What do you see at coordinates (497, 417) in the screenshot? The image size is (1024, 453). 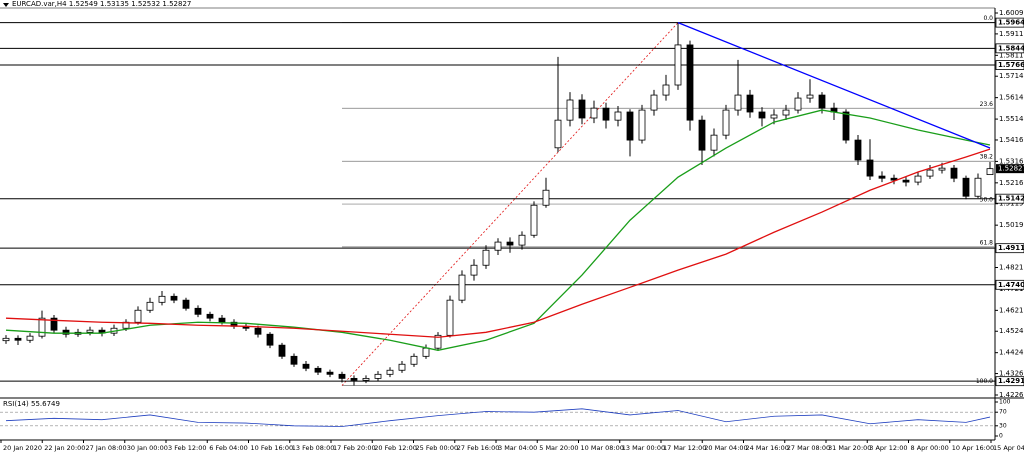 I see `rsi-plot` at bounding box center [497, 417].